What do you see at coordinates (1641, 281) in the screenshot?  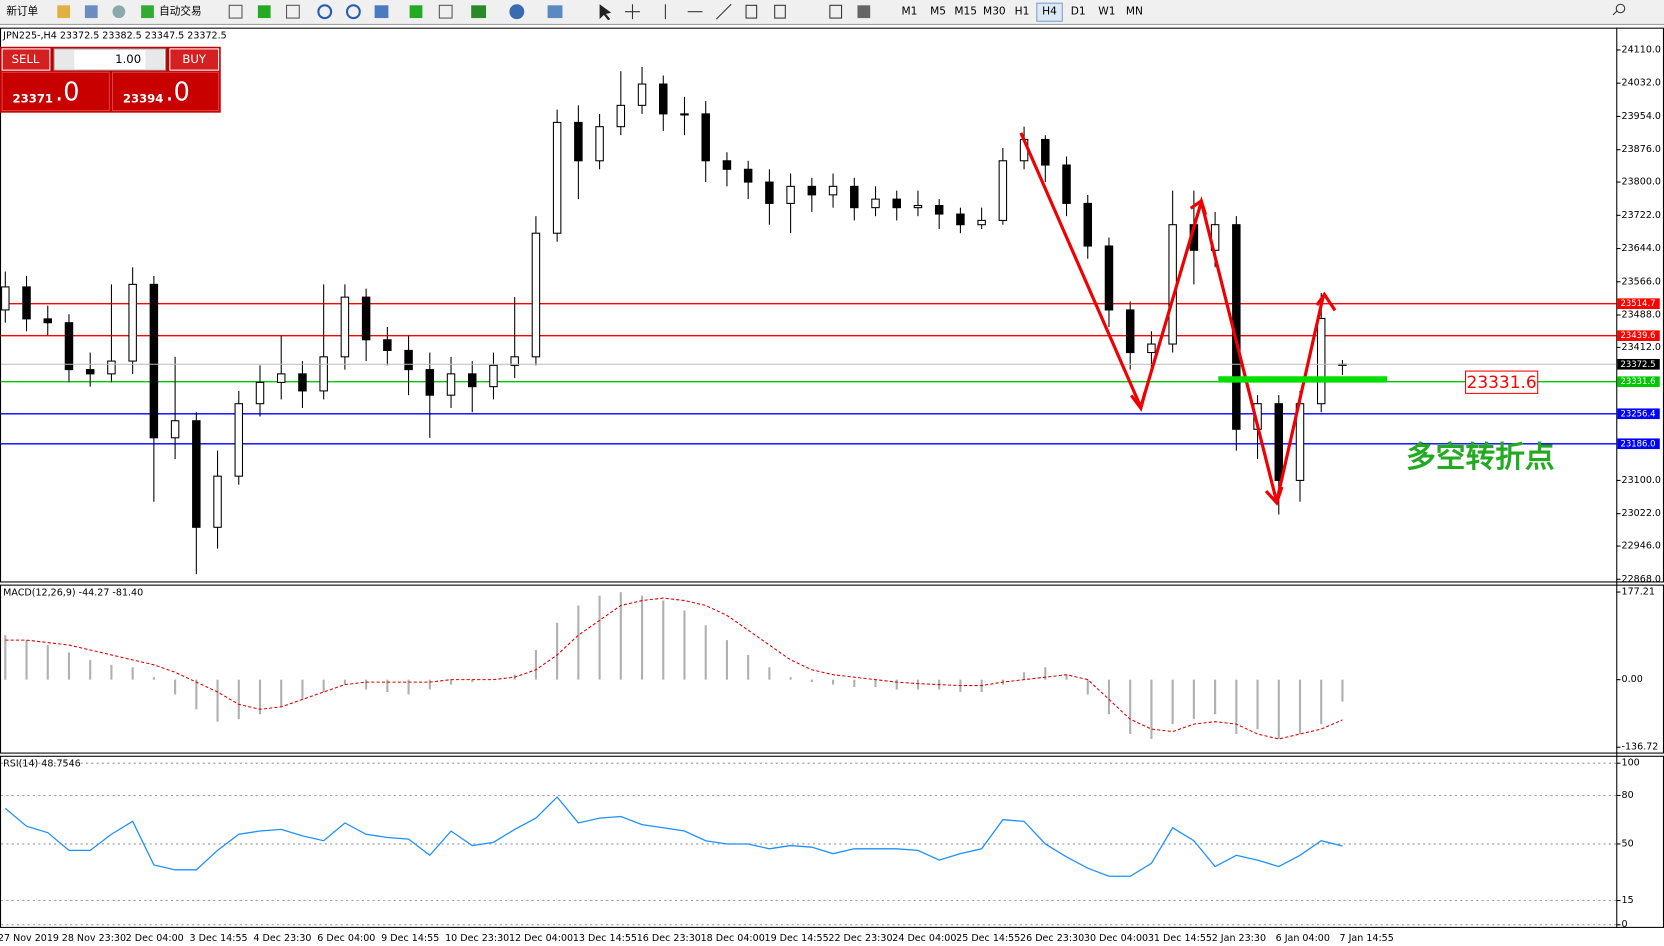 I see `y-tick-label: 23566.0` at bounding box center [1641, 281].